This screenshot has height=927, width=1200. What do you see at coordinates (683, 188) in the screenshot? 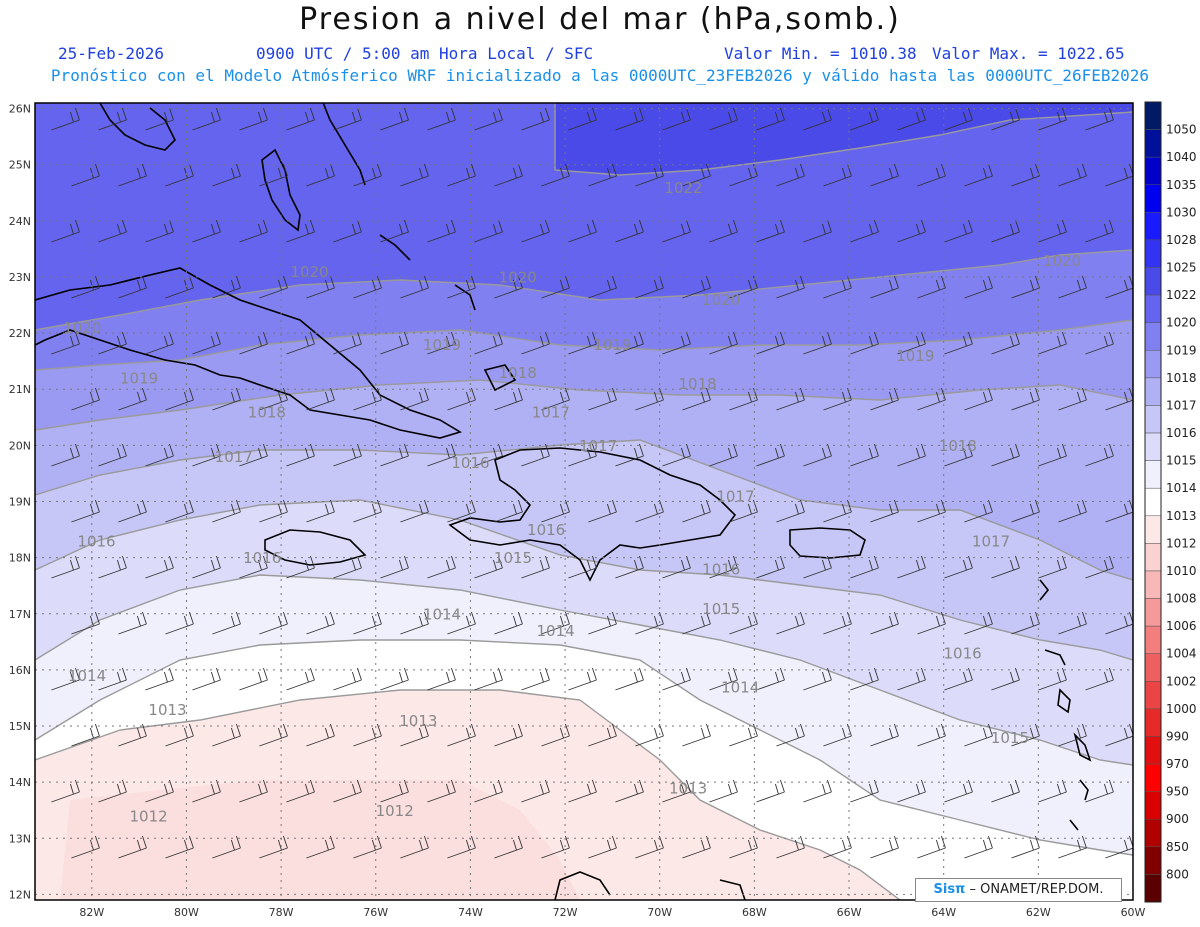
I see `isobar-label: 1022` at bounding box center [683, 188].